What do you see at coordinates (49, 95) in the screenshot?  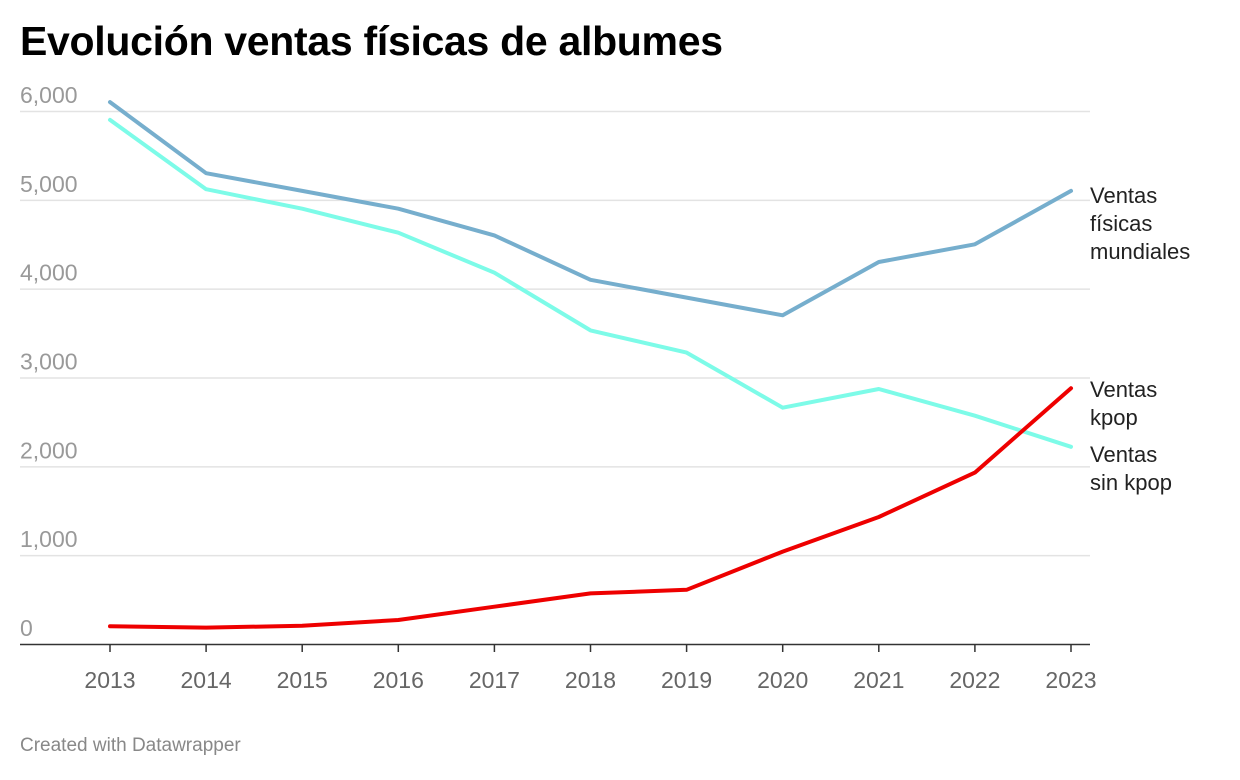 I see `y-tick-label: 6,000` at bounding box center [49, 95].